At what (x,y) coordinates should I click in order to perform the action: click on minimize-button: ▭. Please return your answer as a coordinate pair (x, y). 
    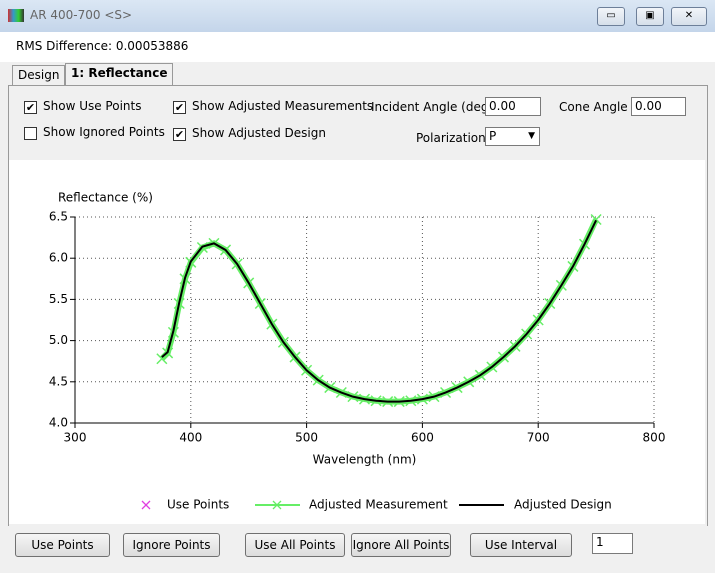
    Looking at the image, I should click on (611, 16).